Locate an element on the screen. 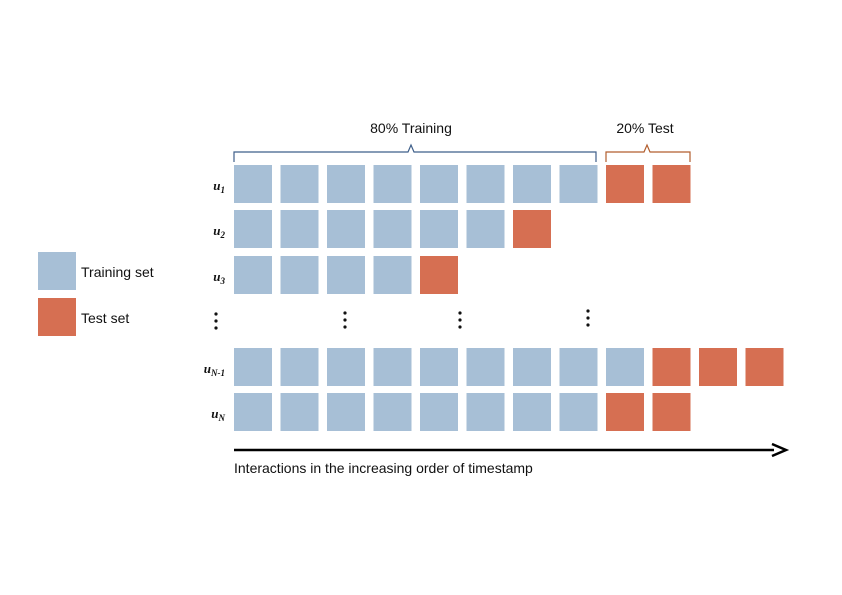 The width and height of the screenshot is (842, 595). user-row: u2 is located at coordinates (382, 229).